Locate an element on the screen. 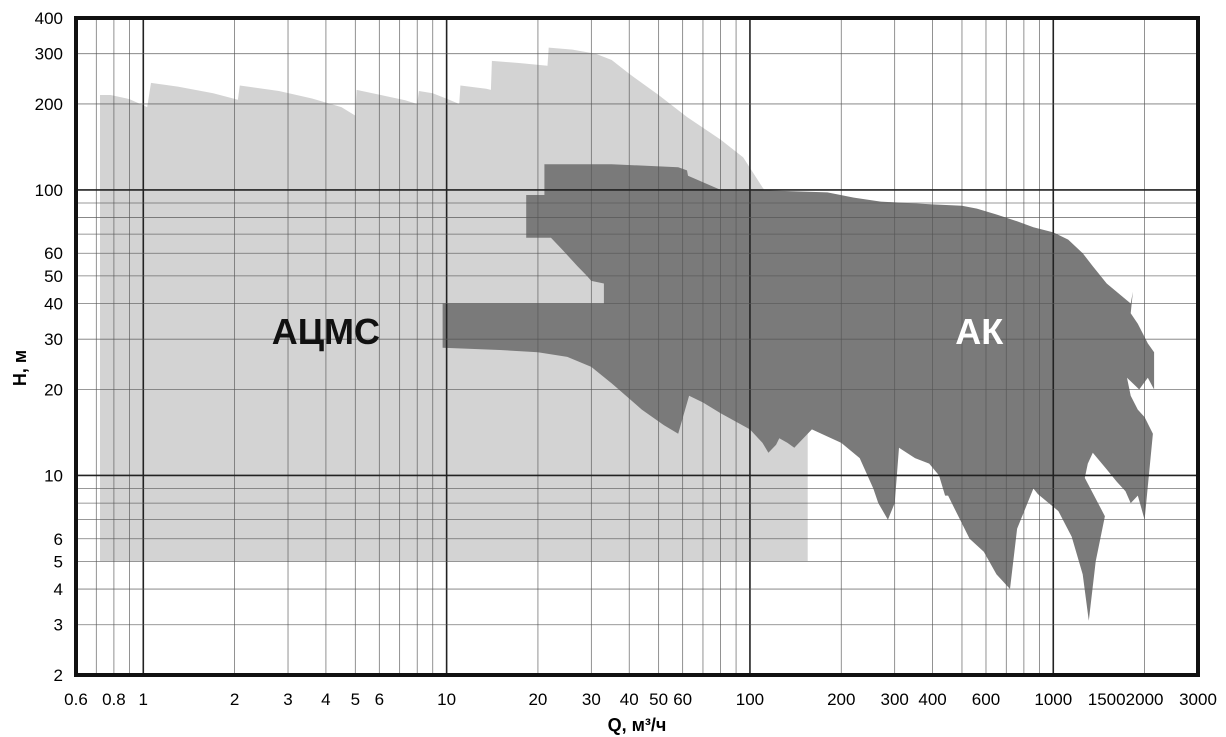 This screenshot has height=737, width=1226. y-tick-label: 3 is located at coordinates (58, 625).